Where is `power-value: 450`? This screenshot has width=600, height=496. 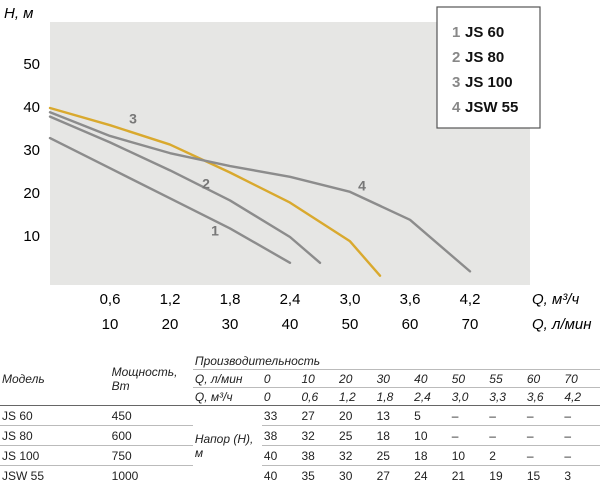 power-value: 450 is located at coordinates (151, 415).